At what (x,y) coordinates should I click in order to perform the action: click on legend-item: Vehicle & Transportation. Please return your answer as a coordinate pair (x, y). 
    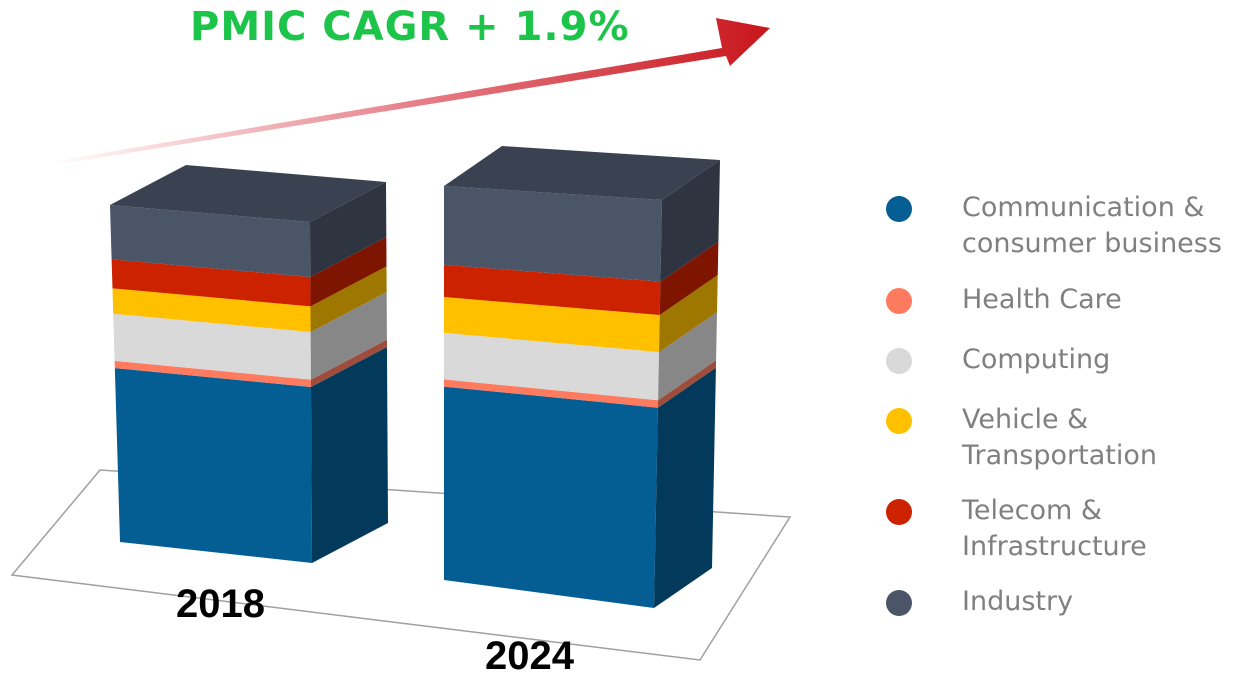
    Looking at the image, I should click on (1065, 438).